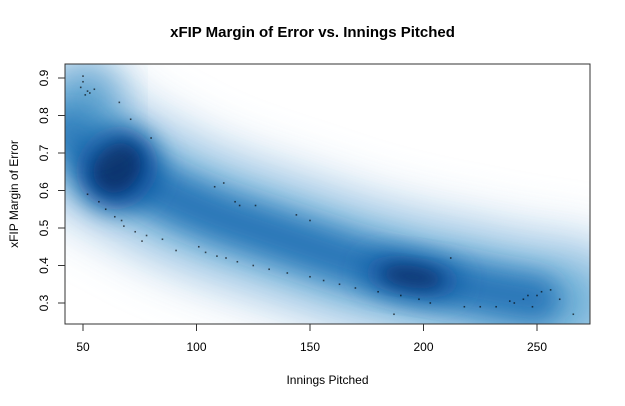  What do you see at coordinates (311, 339) in the screenshot?
I see `x-axis: 50 100 150 200 250` at bounding box center [311, 339].